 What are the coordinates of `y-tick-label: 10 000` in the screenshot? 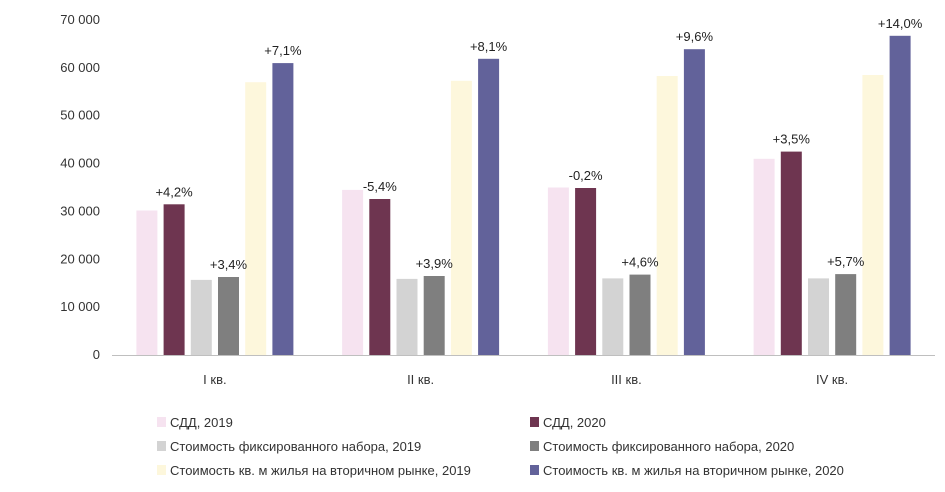 It's located at (80, 306).